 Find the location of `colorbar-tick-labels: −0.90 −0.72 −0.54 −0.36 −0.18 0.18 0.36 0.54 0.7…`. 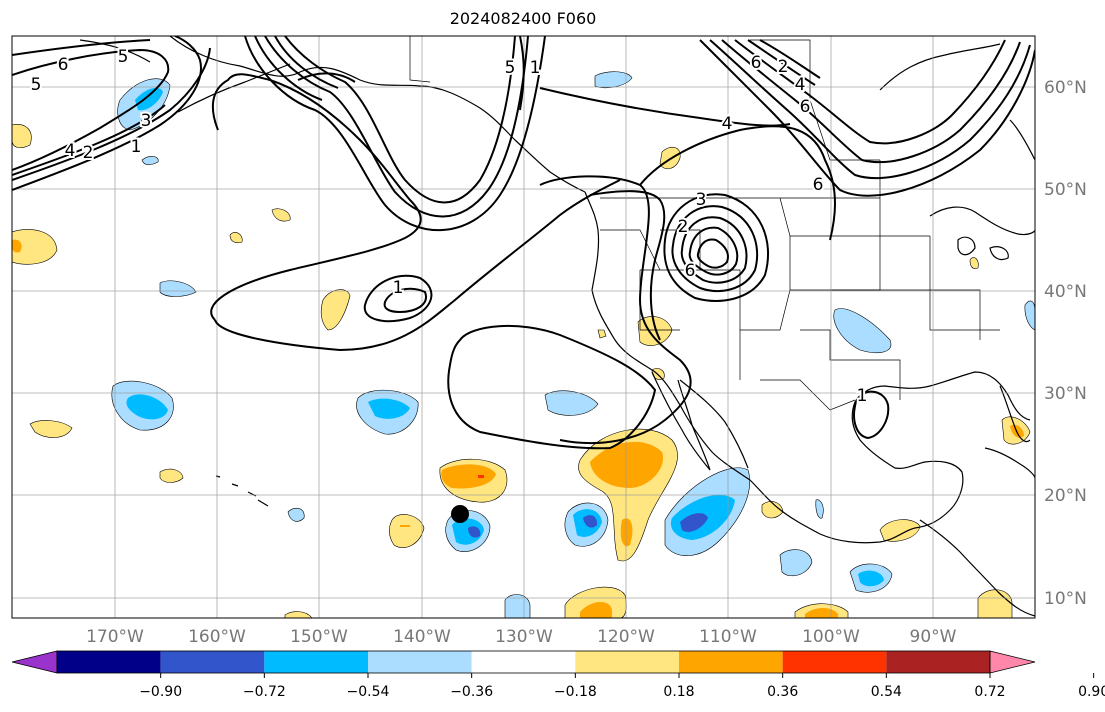

colorbar-tick-labels: −0.90 −0.72 −0.54 −0.36 −0.18 0.18 0.36 0.54 0.7… is located at coordinates (622, 692).